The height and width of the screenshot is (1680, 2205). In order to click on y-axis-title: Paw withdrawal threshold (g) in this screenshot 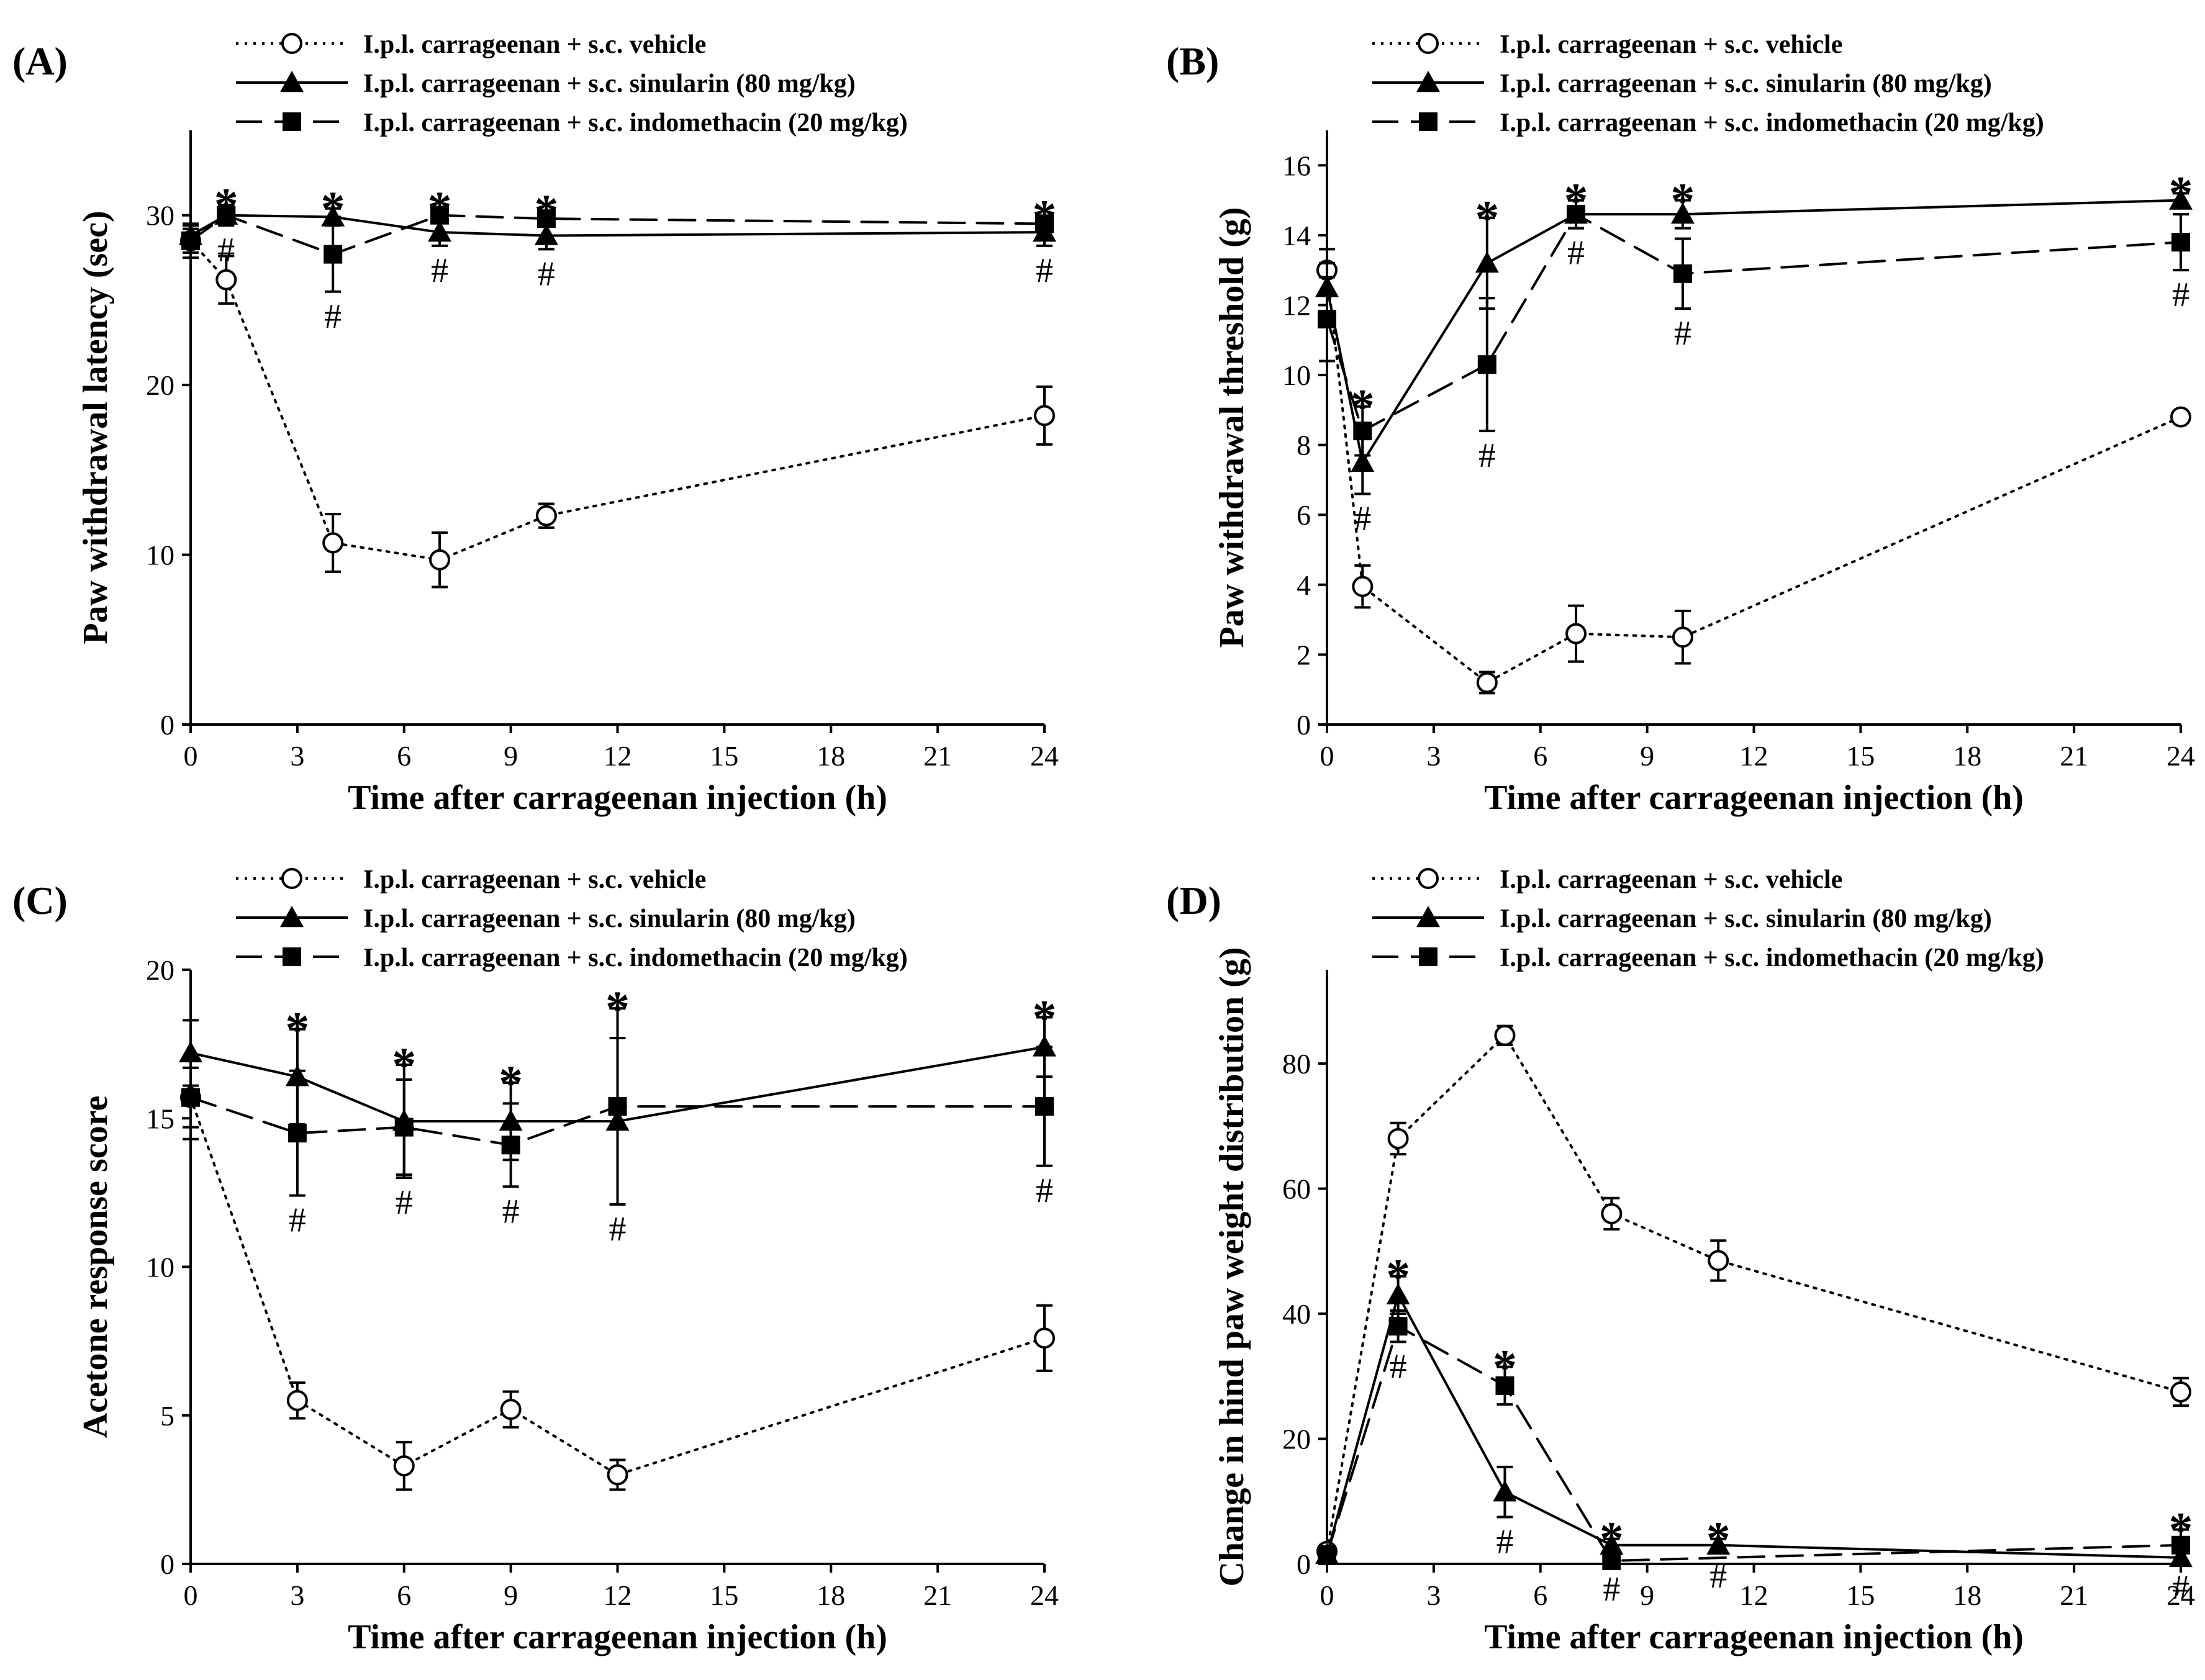, I will do `click(1232, 427)`.